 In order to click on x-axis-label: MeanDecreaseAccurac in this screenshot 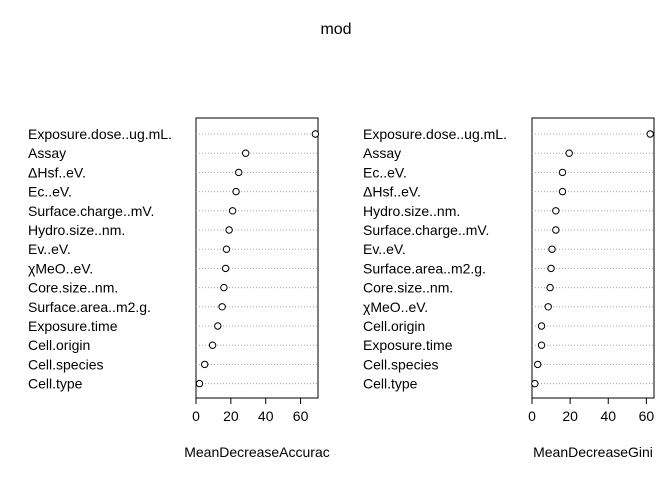, I will do `click(257, 452)`.